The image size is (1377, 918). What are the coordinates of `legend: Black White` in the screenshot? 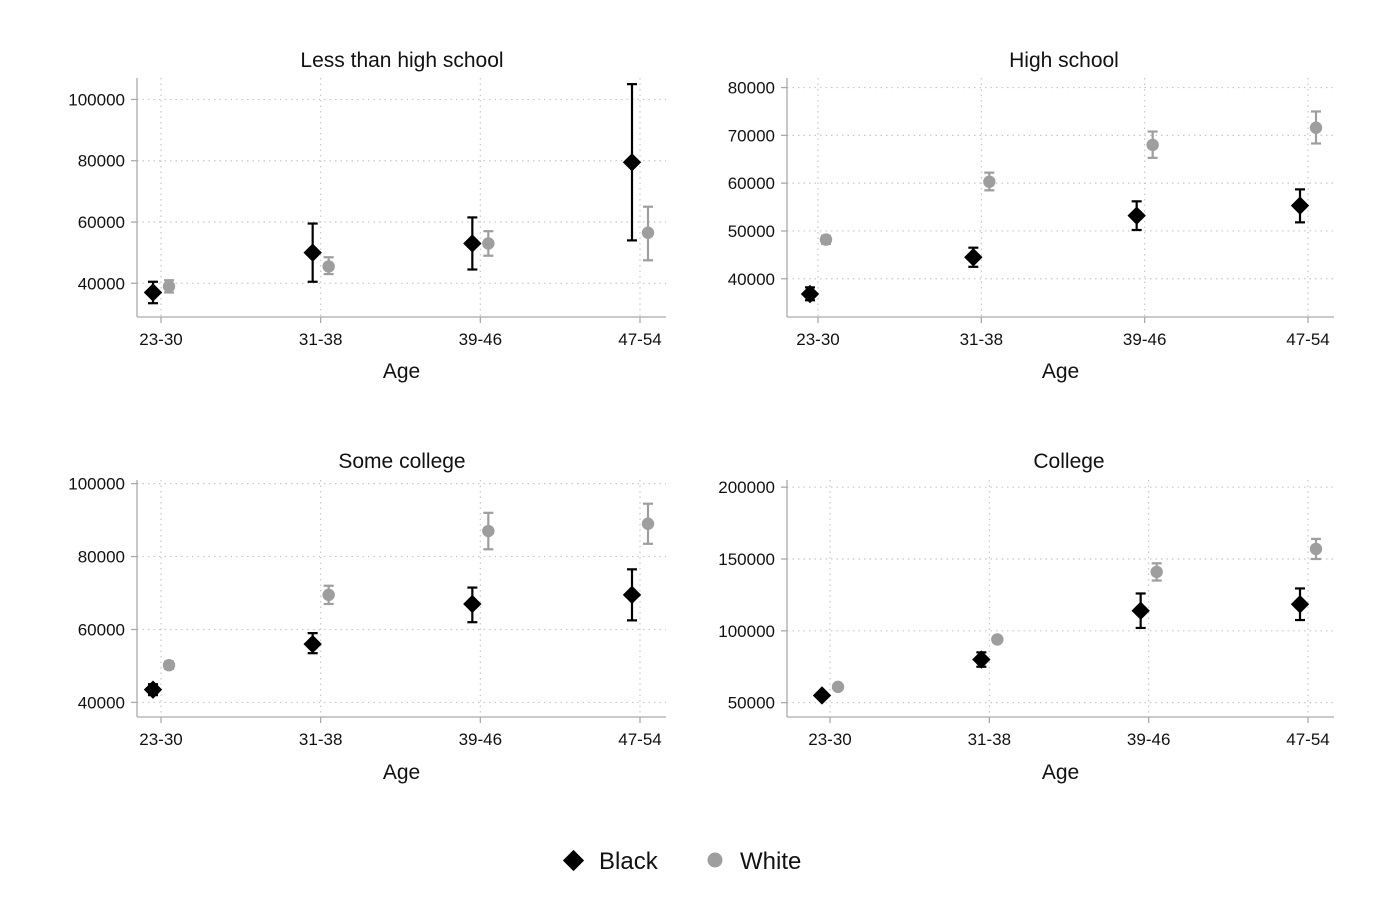 It's located at (688, 860).